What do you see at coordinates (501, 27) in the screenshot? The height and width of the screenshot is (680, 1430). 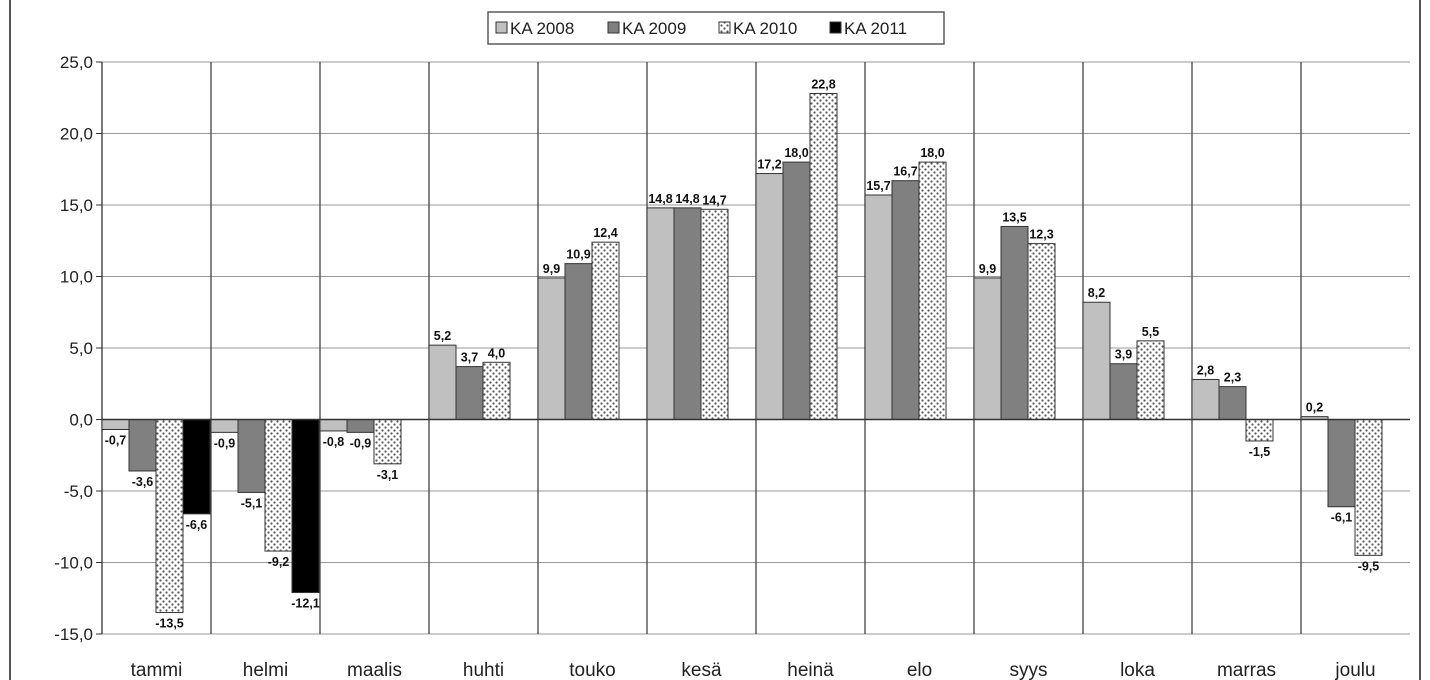 I see `legend-swatch-ka-2008` at bounding box center [501, 27].